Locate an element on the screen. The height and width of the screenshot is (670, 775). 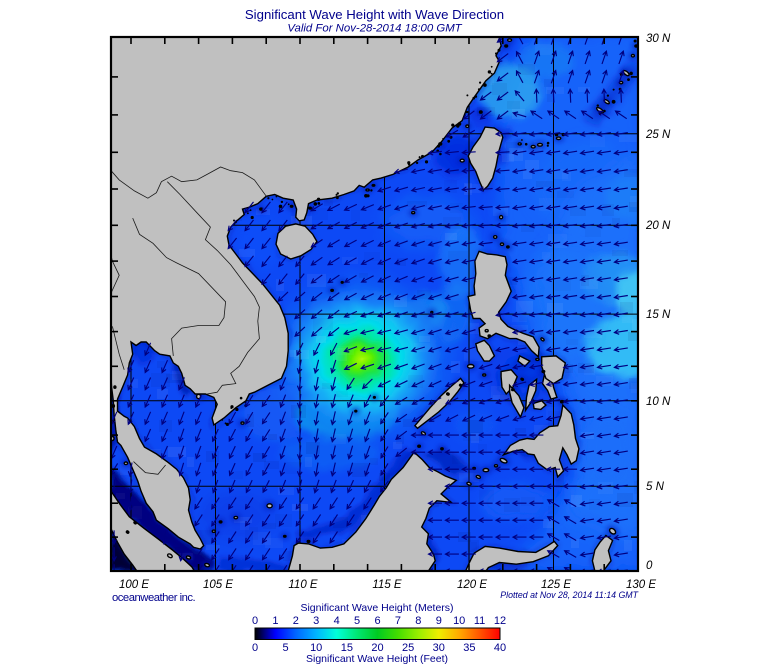
svg-text: 1 is located at coordinates (275, 621).